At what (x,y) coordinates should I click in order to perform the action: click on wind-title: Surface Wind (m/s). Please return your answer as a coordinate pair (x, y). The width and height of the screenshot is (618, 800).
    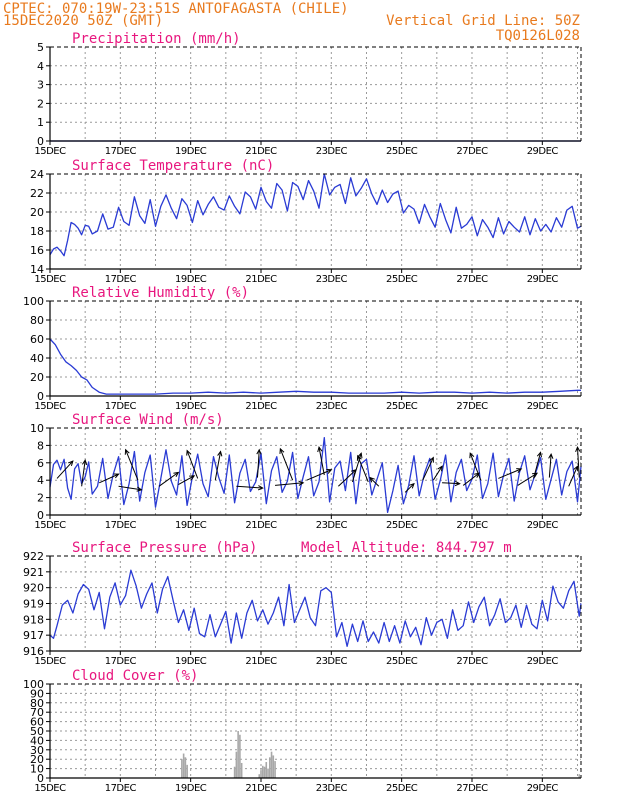
    Looking at the image, I should click on (148, 420).